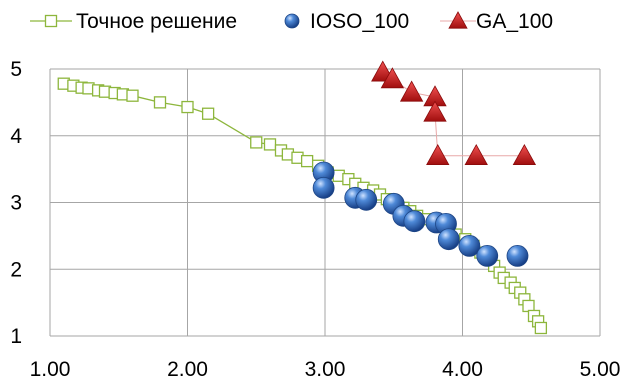 The image size is (628, 382). I want to click on legend-label: IOSO_100, so click(359, 21).